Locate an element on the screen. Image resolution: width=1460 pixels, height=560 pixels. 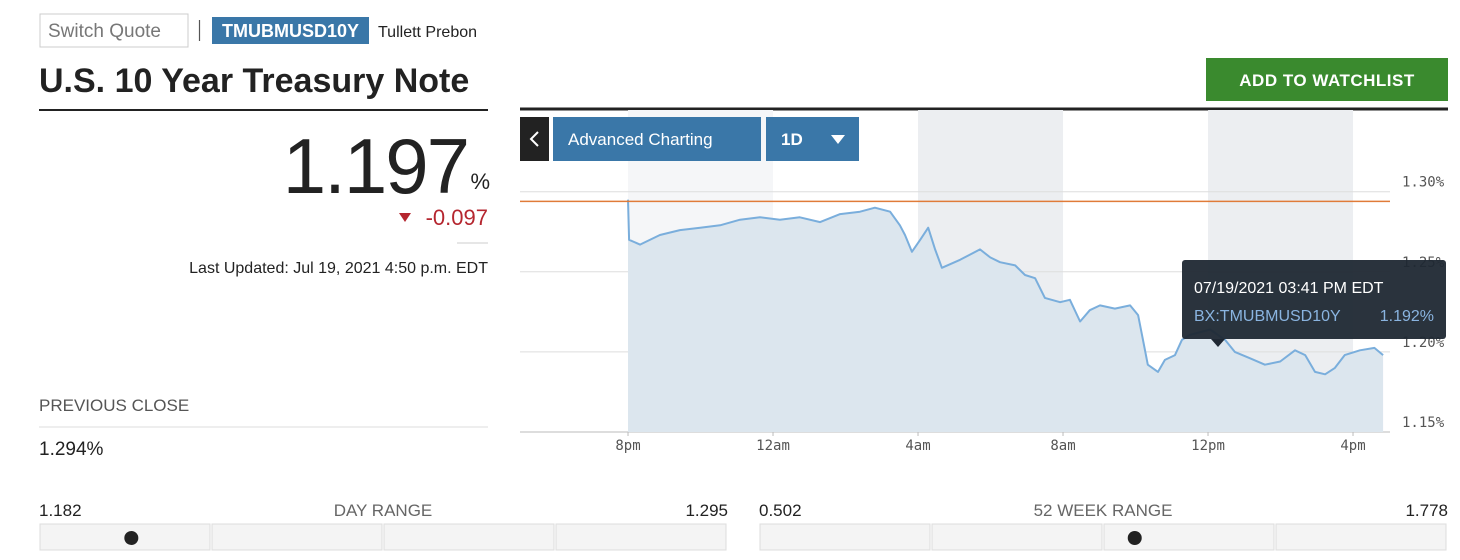
tooltip-date: 07/19/2021 03:41 PM EDT is located at coordinates (1289, 288).